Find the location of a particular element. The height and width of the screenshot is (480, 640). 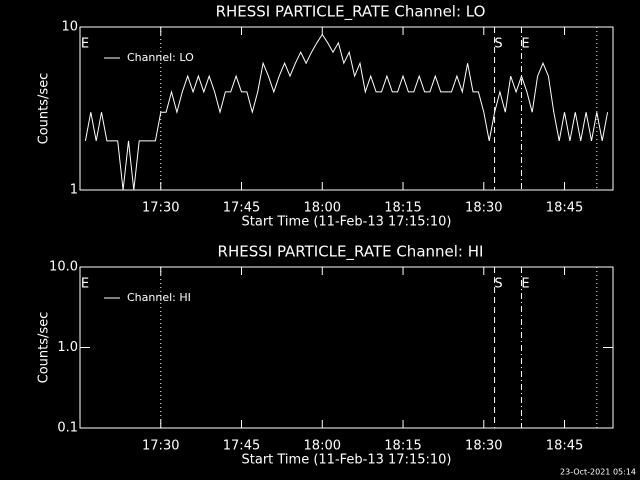

chart-title: RHESSI PARTICLE_RATE Channel: HI is located at coordinates (351, 252).